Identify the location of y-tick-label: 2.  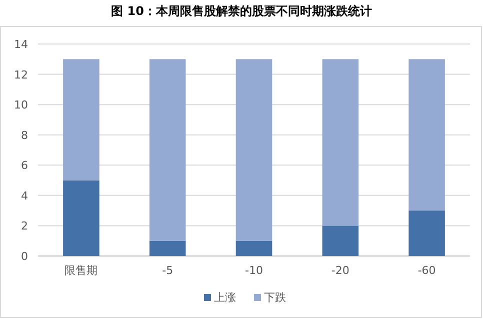
(24, 226).